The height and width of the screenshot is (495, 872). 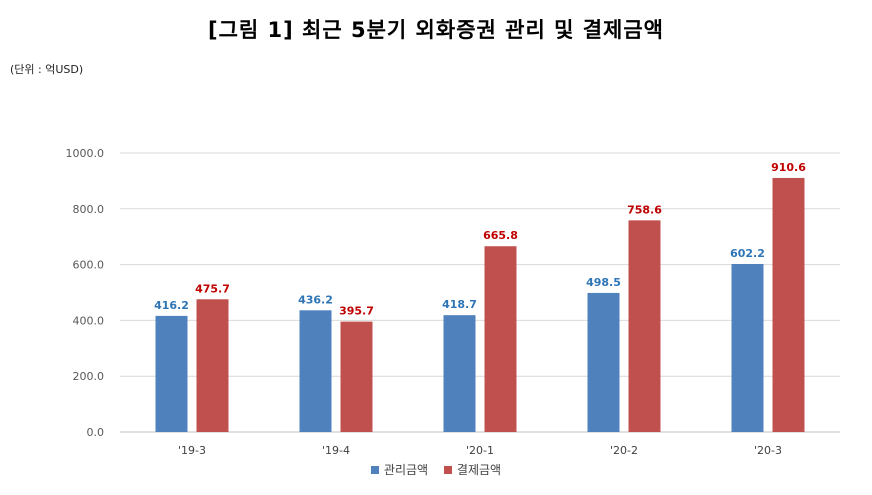 What do you see at coordinates (356, 311) in the screenshot?
I see `data-label: 395.7` at bounding box center [356, 311].